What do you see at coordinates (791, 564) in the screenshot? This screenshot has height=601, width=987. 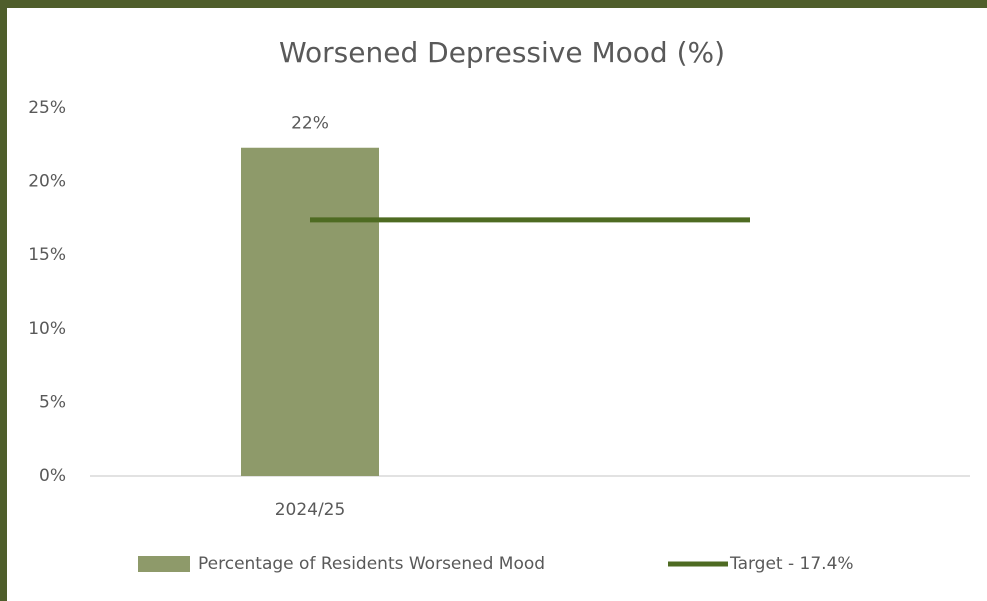 I see `legend-label: Target - 17.4%` at bounding box center [791, 564].